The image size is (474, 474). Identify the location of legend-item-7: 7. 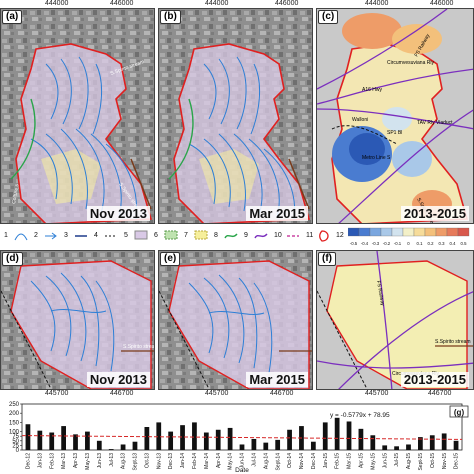
(186, 235).